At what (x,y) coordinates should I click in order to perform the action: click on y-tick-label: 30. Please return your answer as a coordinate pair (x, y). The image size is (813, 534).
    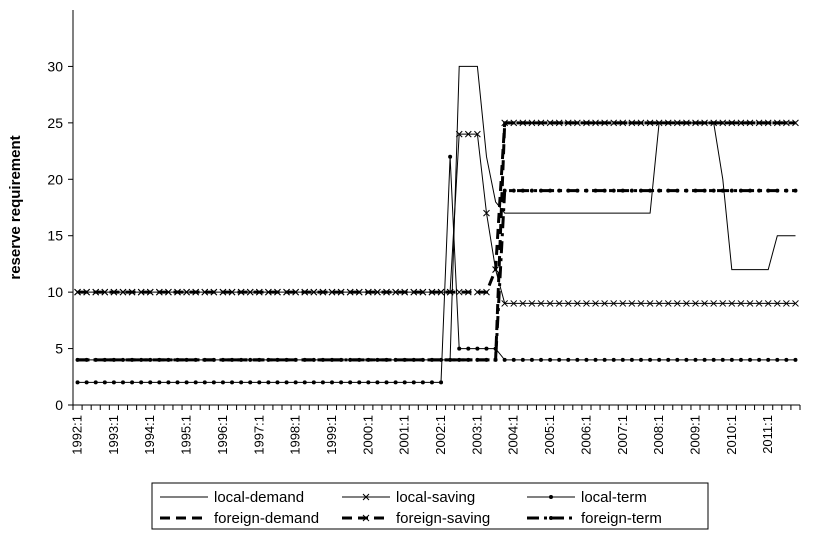
    Looking at the image, I should click on (55, 66).